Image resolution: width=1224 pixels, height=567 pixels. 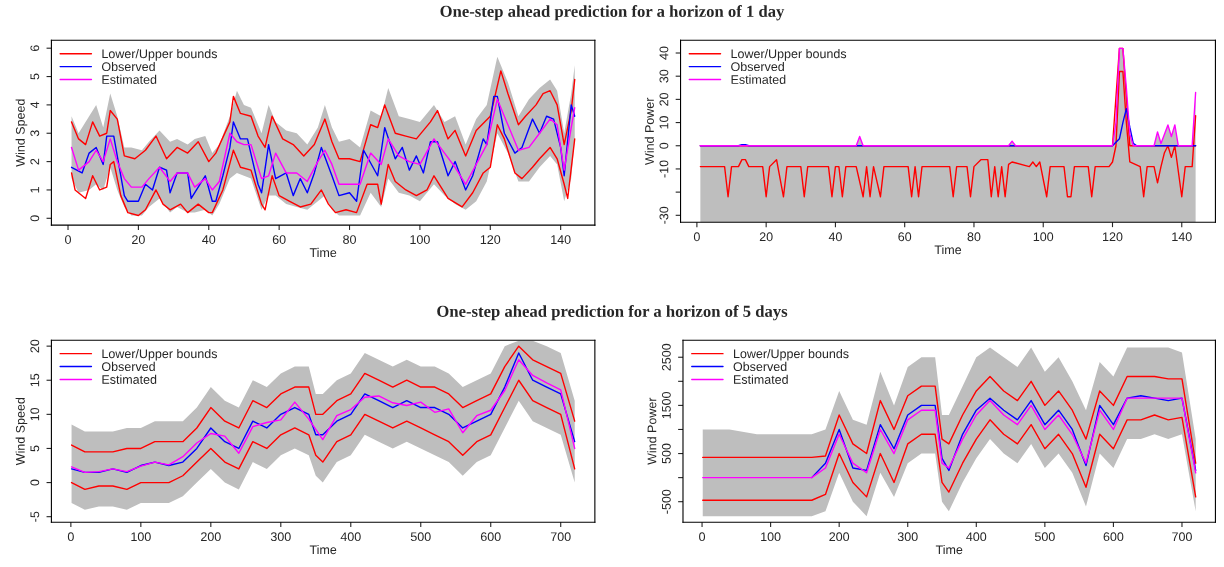 What do you see at coordinates (666, 405) in the screenshot?
I see `y-tick-label: 1500` at bounding box center [666, 405].